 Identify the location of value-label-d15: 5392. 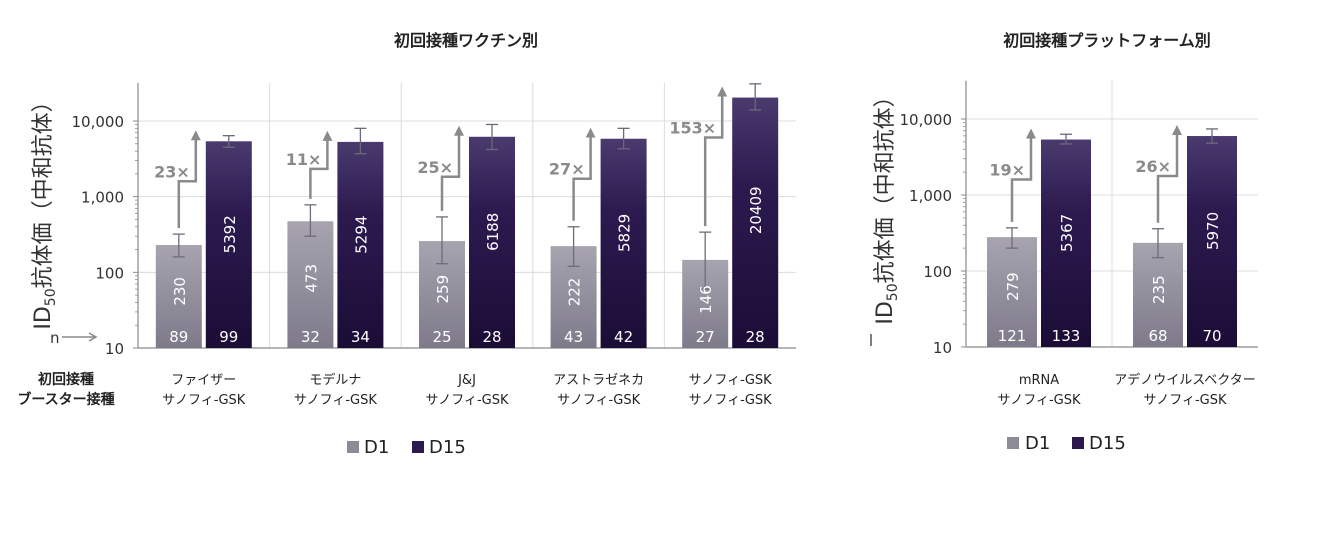
(230, 234).